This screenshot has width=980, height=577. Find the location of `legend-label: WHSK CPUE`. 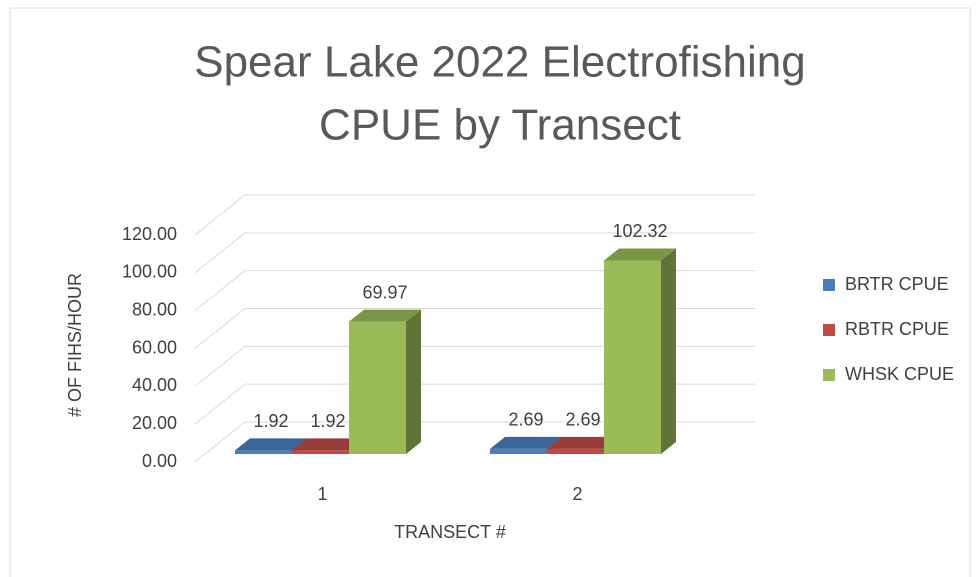

legend-label: WHSK CPUE is located at coordinates (899, 374).